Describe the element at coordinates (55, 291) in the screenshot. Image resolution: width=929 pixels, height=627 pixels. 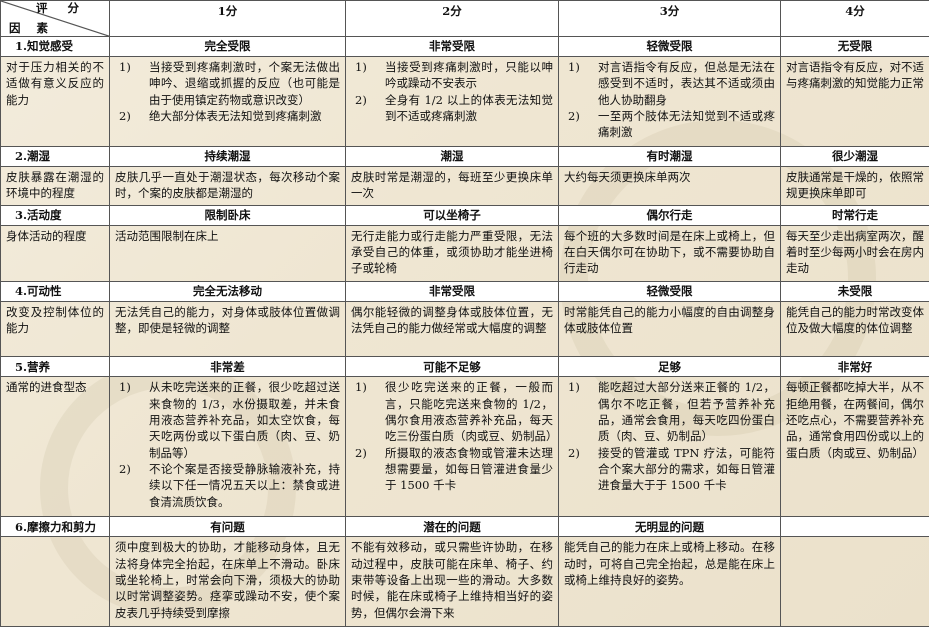
I see `factor-name: 4.可动性` at that location.